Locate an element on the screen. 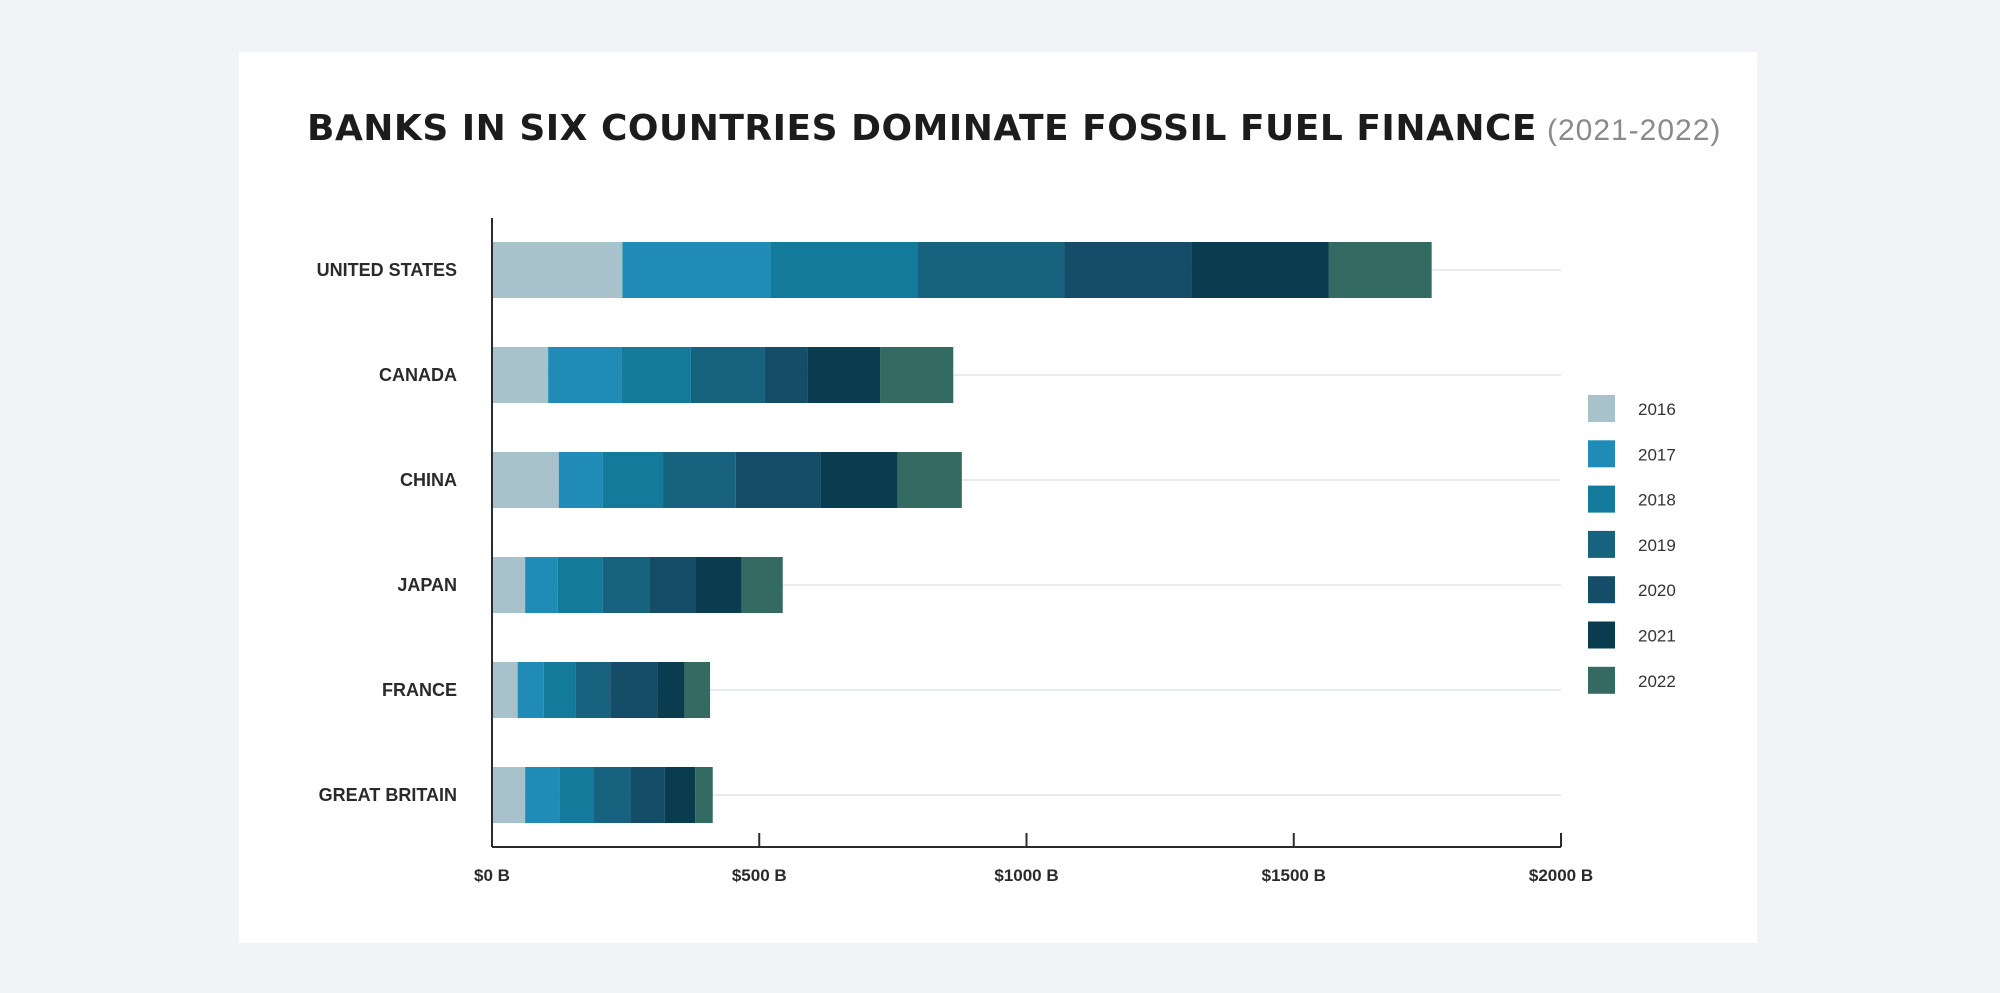 The image size is (2000, 993). legend-label: 2020 is located at coordinates (1657, 590).